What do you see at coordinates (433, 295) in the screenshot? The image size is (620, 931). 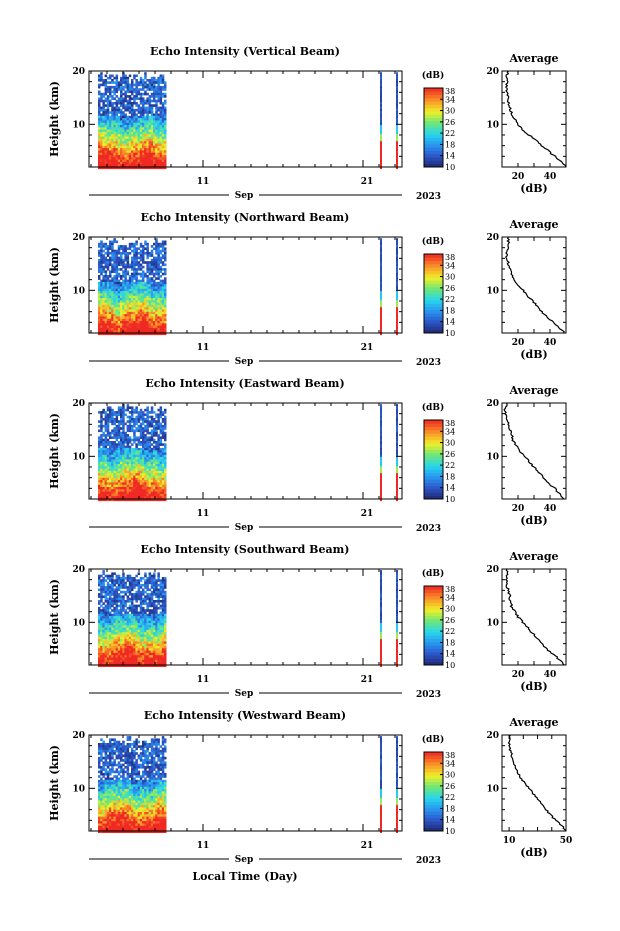 I see `colorbar-swatch` at bounding box center [433, 295].